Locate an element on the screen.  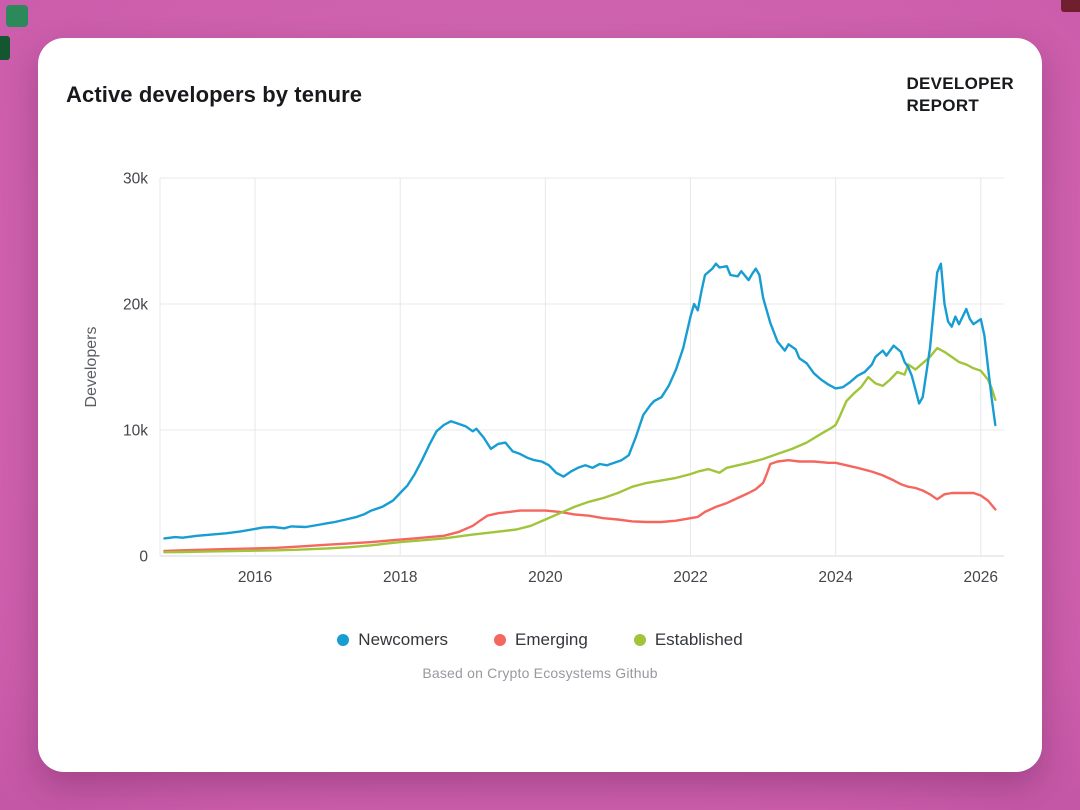
newcomers-legend-dot-icon is located at coordinates (343, 640).